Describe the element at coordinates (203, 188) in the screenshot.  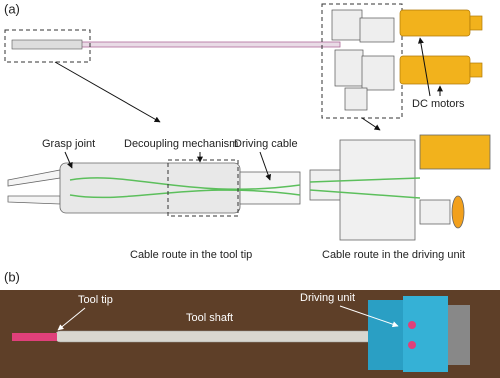
I see `decoupling-box` at that location.